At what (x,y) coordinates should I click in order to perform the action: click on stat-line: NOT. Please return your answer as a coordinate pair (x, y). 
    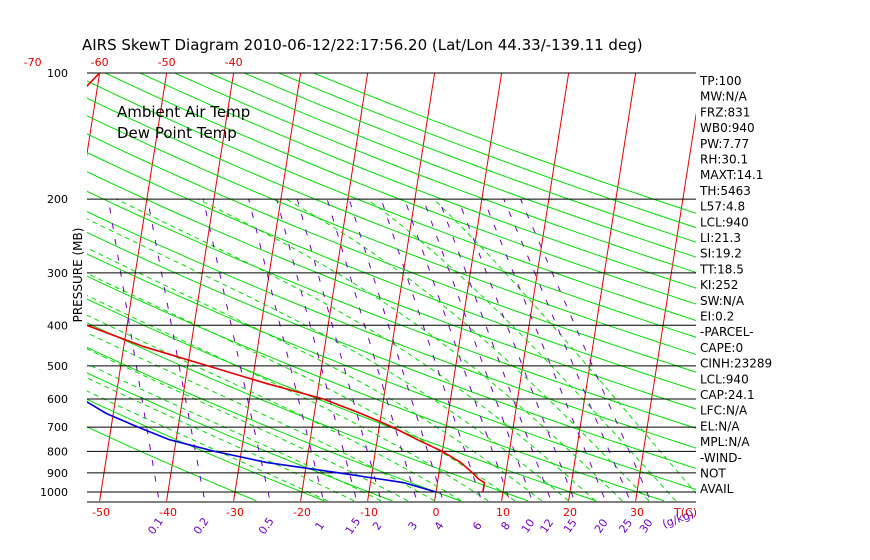
    Looking at the image, I should click on (713, 474).